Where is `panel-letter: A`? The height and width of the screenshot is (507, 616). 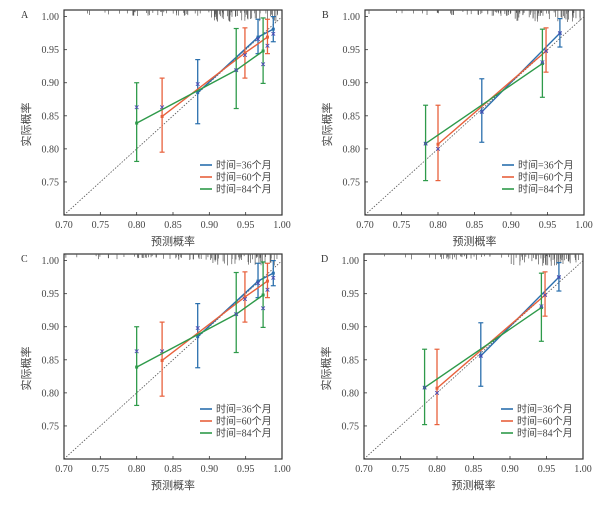 panel-letter: A is located at coordinates (25, 15).